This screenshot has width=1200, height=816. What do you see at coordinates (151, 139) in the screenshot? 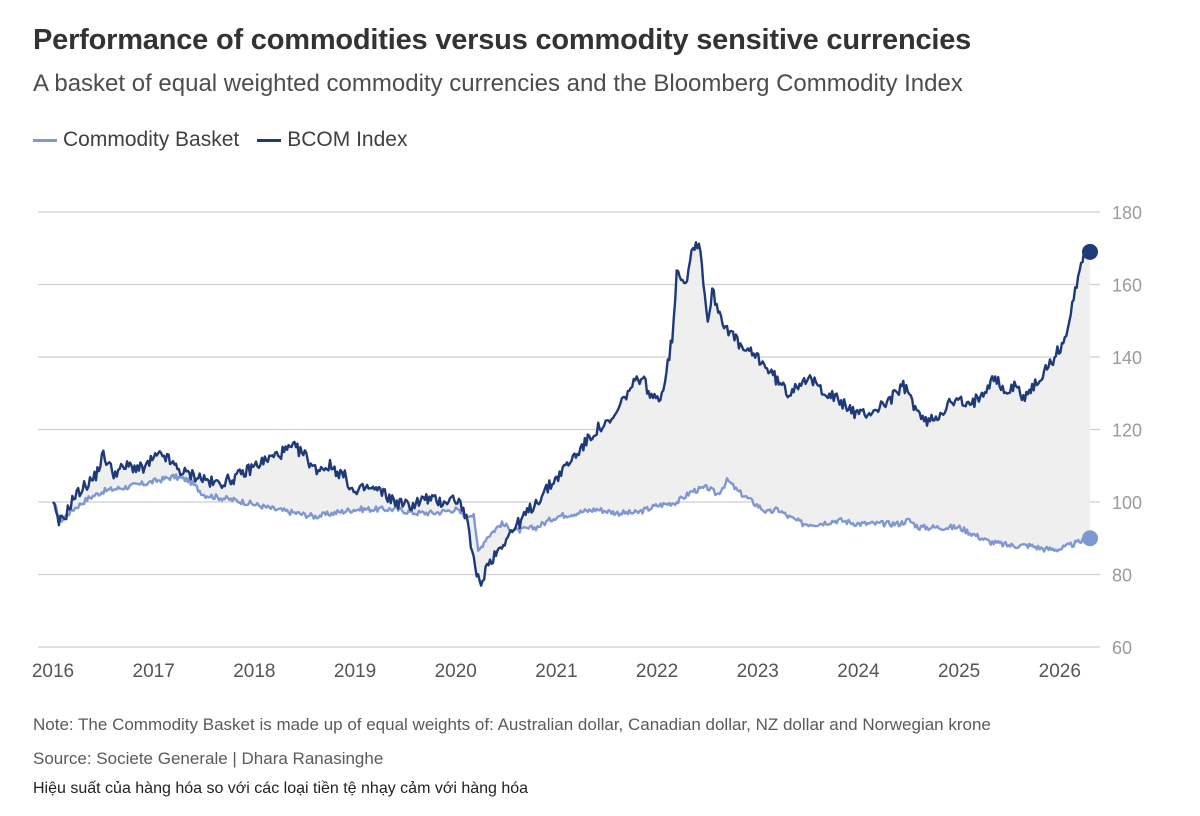
I see `legend-label-basket: Commodity Basket` at bounding box center [151, 139].